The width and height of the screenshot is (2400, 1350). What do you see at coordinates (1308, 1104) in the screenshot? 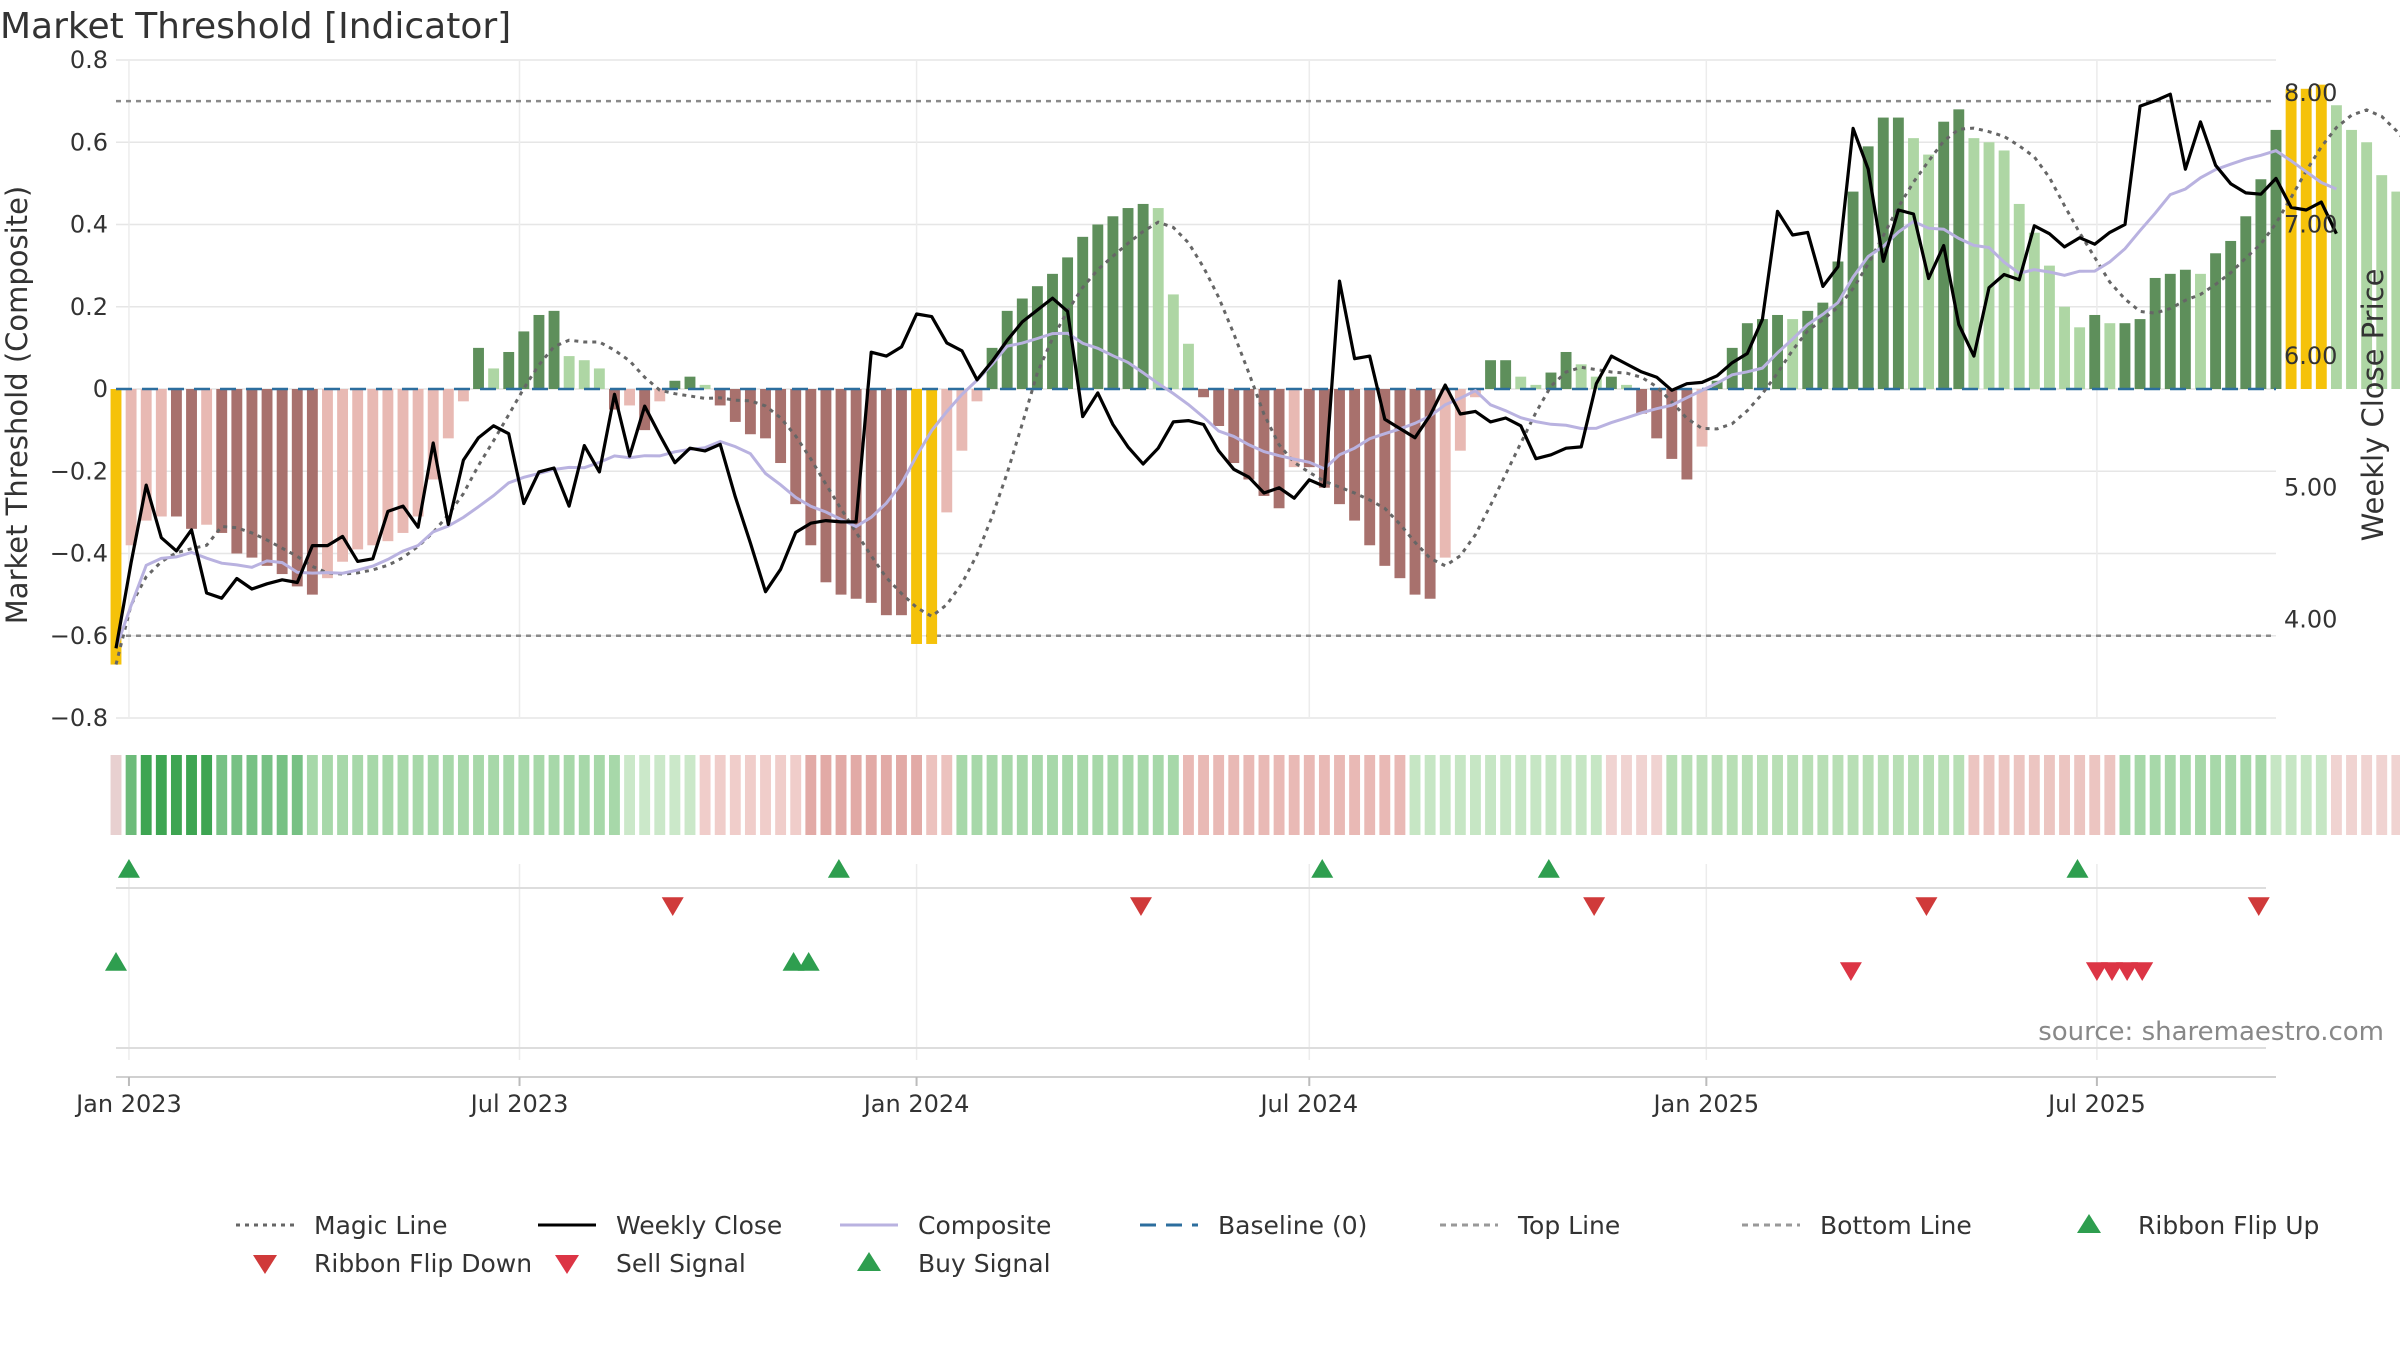
I see `x-tick-label: Jul 2024` at bounding box center [1308, 1104].